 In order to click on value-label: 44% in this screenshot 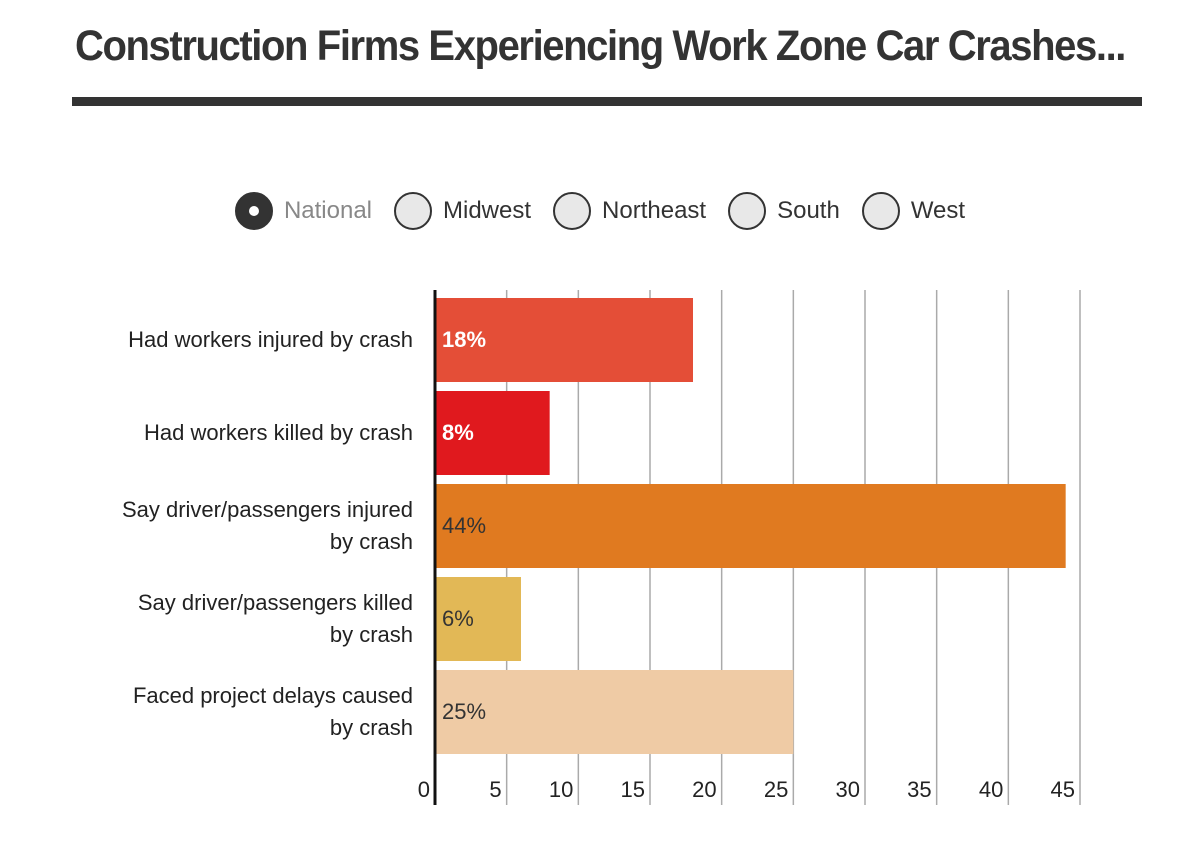, I will do `click(464, 525)`.